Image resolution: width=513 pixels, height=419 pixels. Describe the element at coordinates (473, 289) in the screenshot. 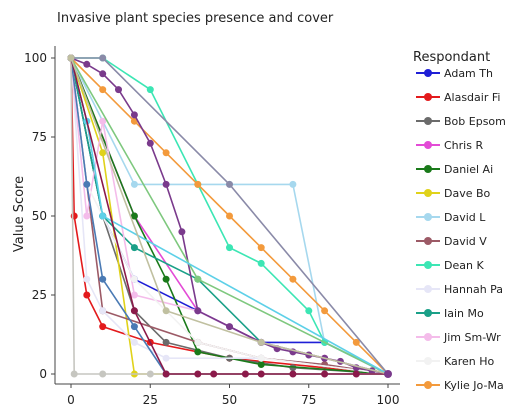

I see `legend-label: Hannah Pa` at that location.